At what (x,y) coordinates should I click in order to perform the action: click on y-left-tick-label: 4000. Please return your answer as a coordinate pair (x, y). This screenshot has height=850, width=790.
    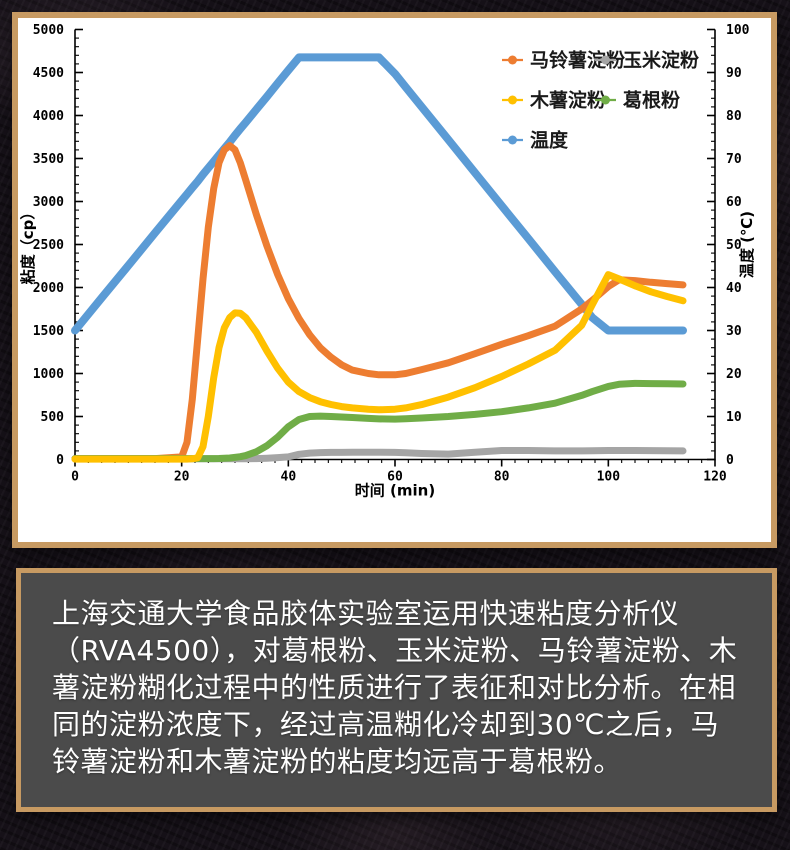
    Looking at the image, I should click on (48, 116).